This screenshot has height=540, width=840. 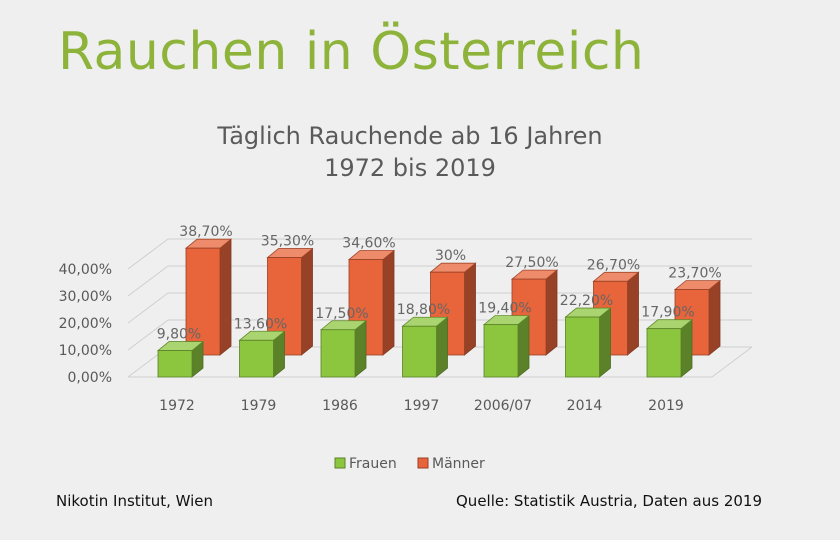 I want to click on y-tick-label: 40,00%, so click(x=85, y=270).